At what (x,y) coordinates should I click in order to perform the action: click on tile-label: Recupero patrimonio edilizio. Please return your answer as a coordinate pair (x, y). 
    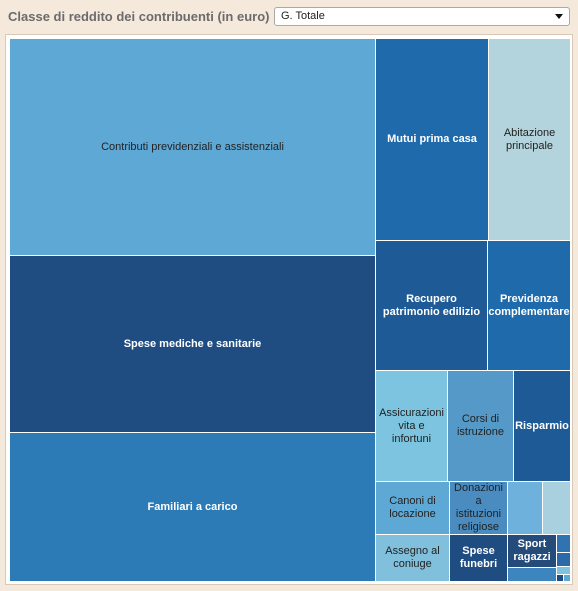
    Looking at the image, I should click on (431, 305).